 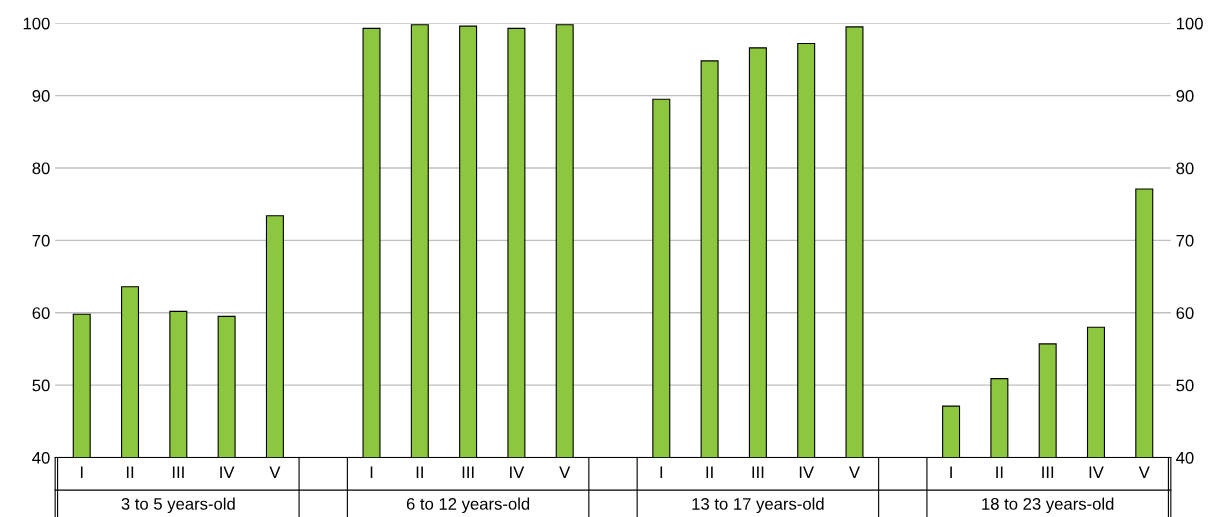 I want to click on text: 18 to 23 years-old, so click(x=1048, y=505).